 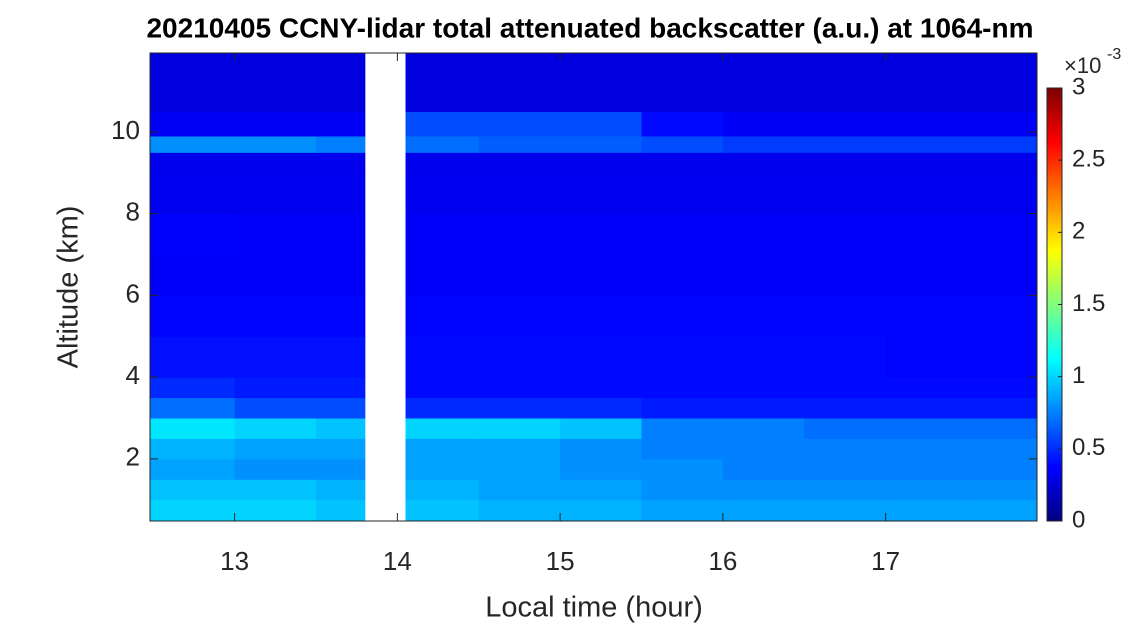 What do you see at coordinates (1088, 447) in the screenshot?
I see `colorbar-tick-label: 0.5` at bounding box center [1088, 447].